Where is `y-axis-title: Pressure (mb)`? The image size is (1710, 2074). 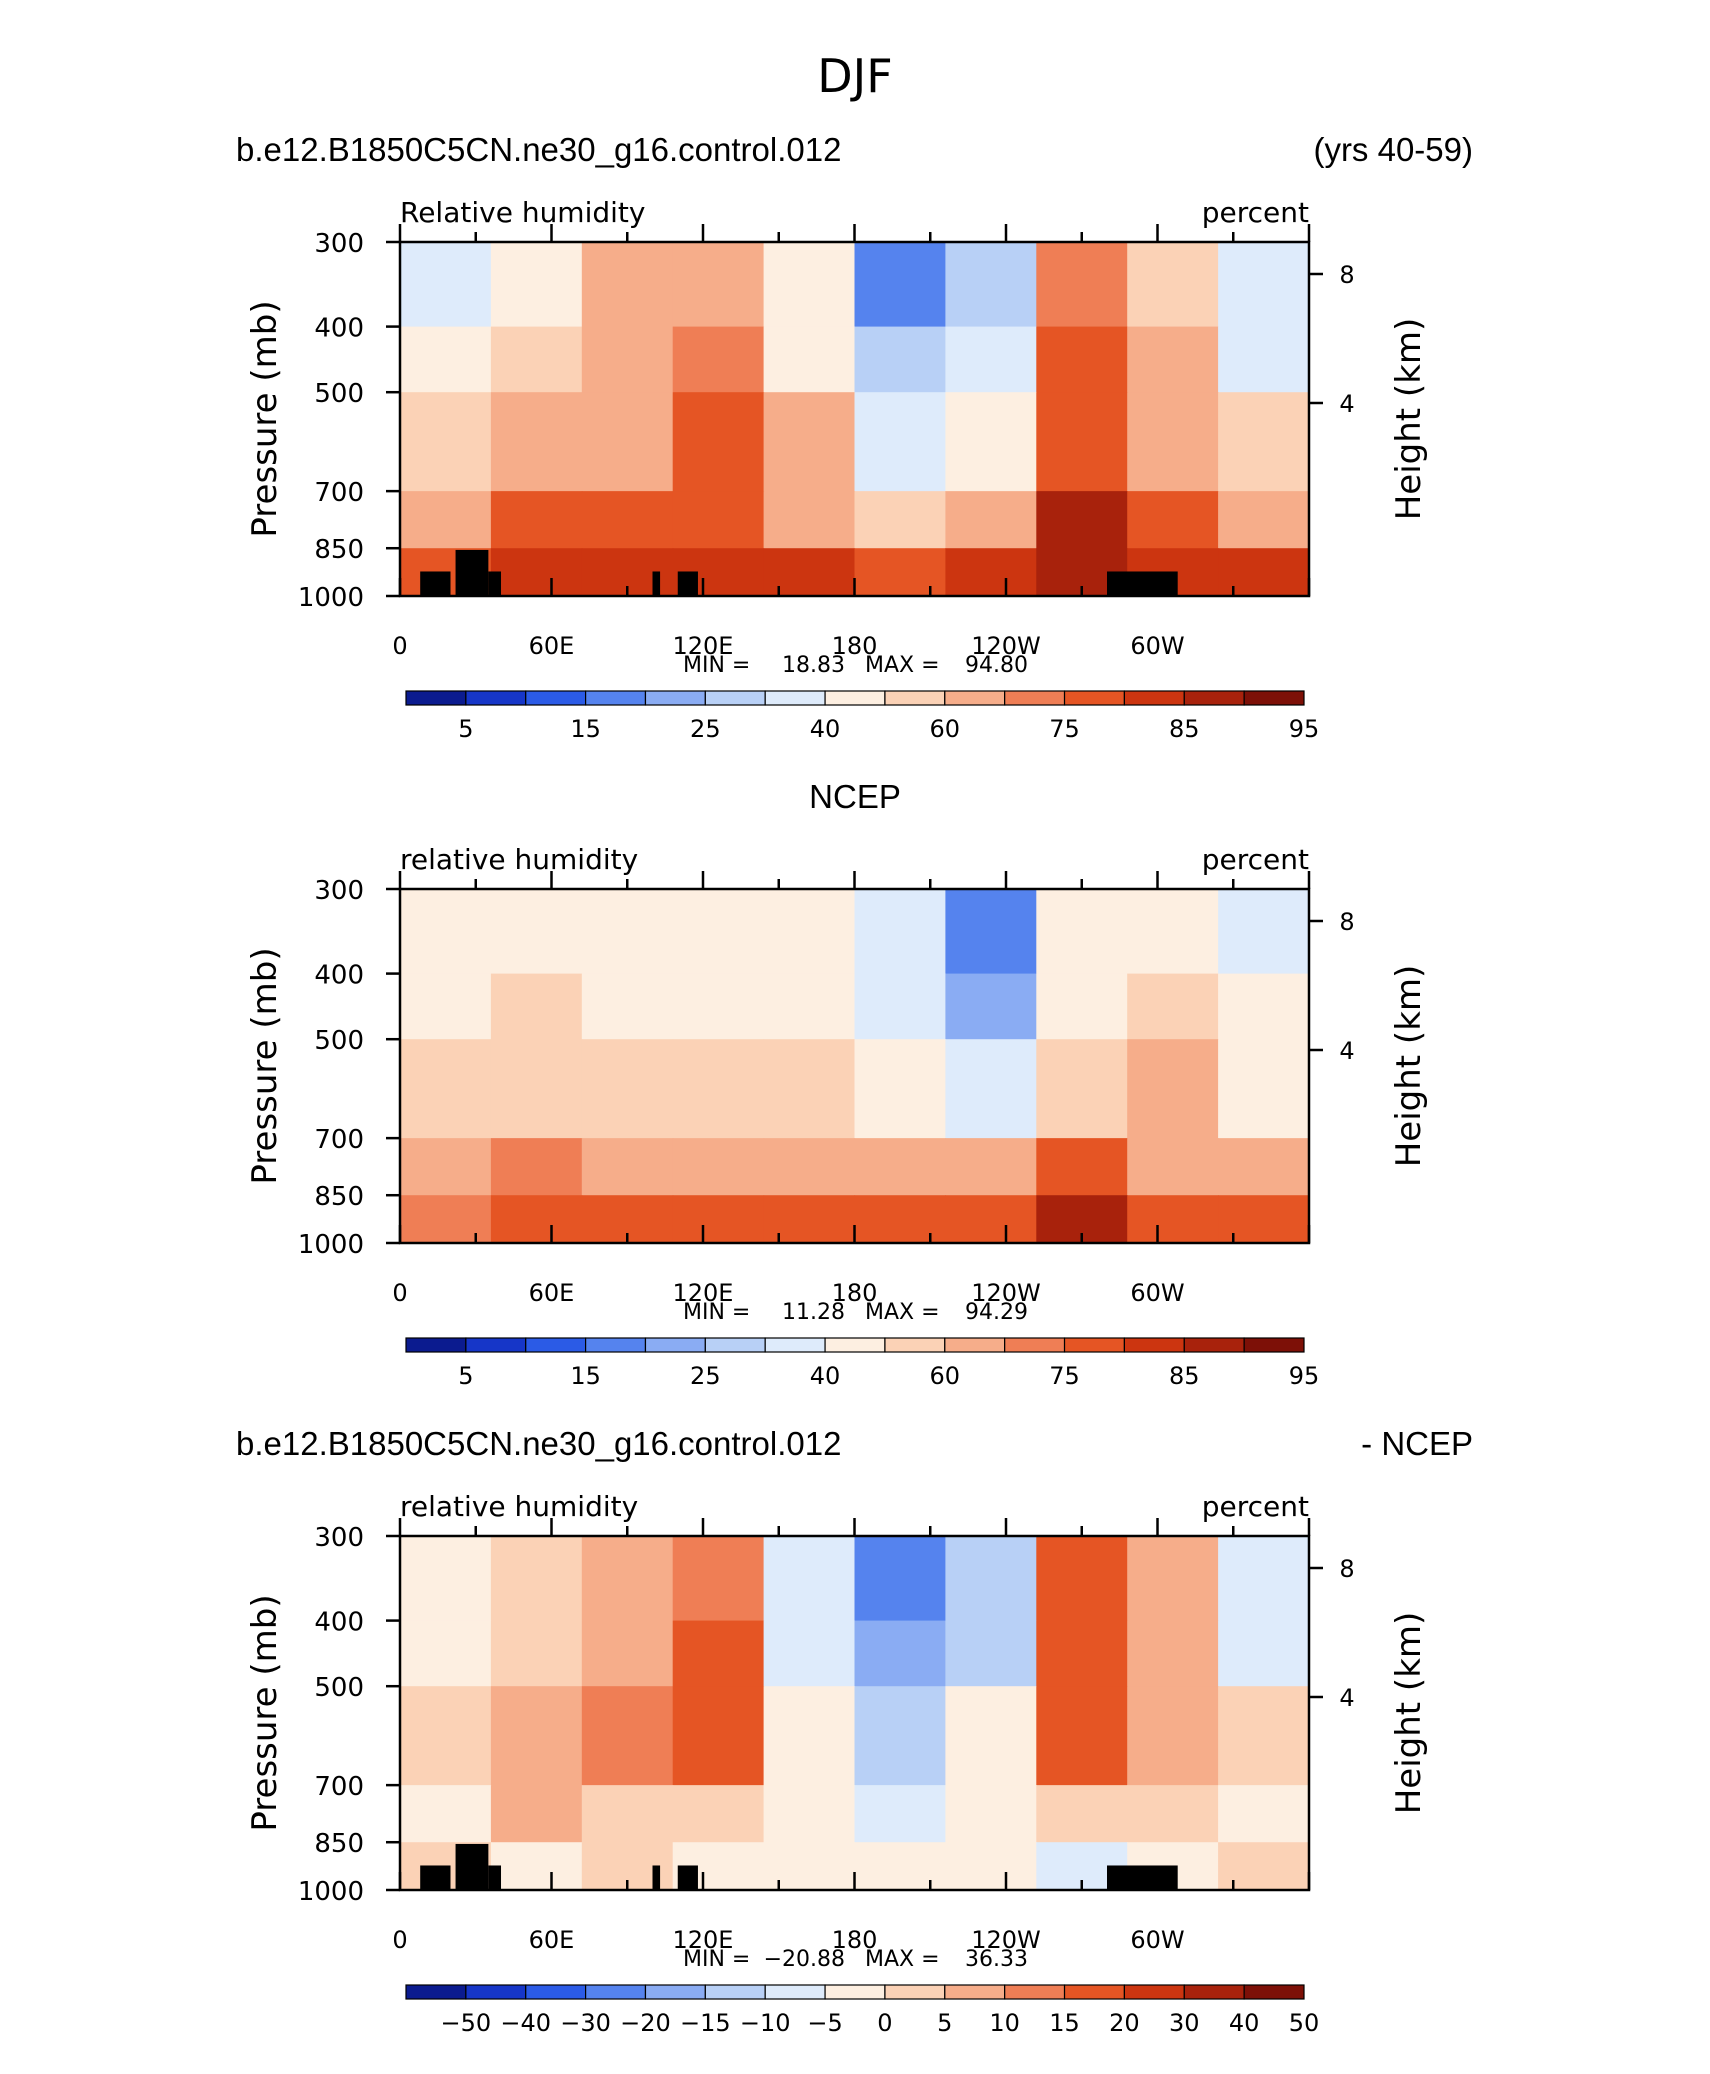 y-axis-title: Pressure (mb) is located at coordinates (265, 418).